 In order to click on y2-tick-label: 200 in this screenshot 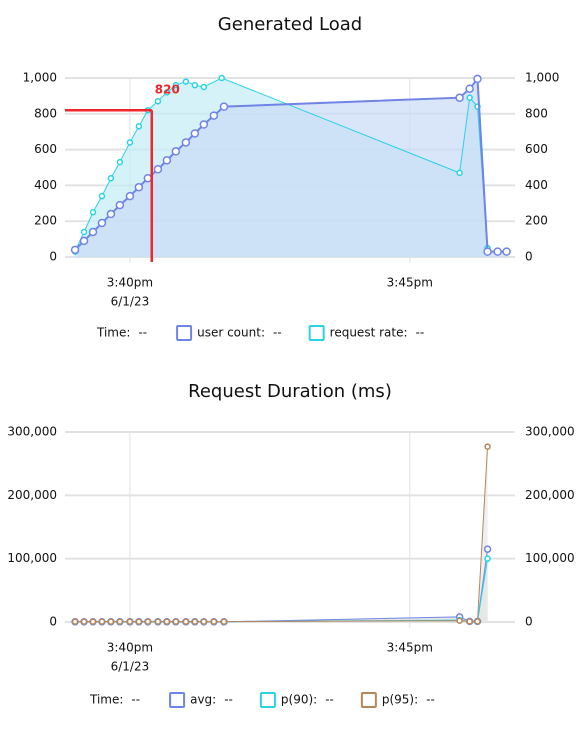, I will do `click(536, 221)`.